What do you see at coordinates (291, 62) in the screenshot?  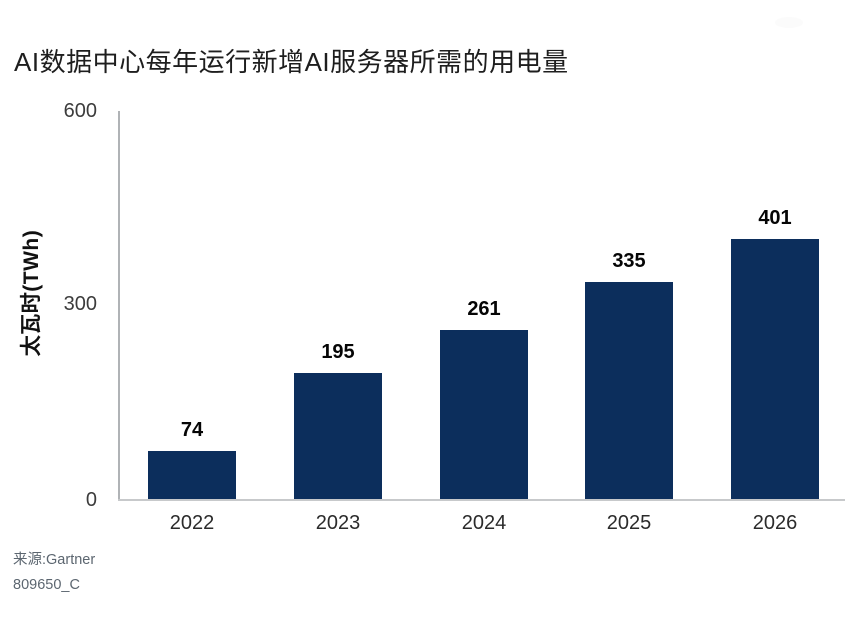 I see `chart-title: AI数据中心每年运行新增AI服务器所需的用电量` at bounding box center [291, 62].